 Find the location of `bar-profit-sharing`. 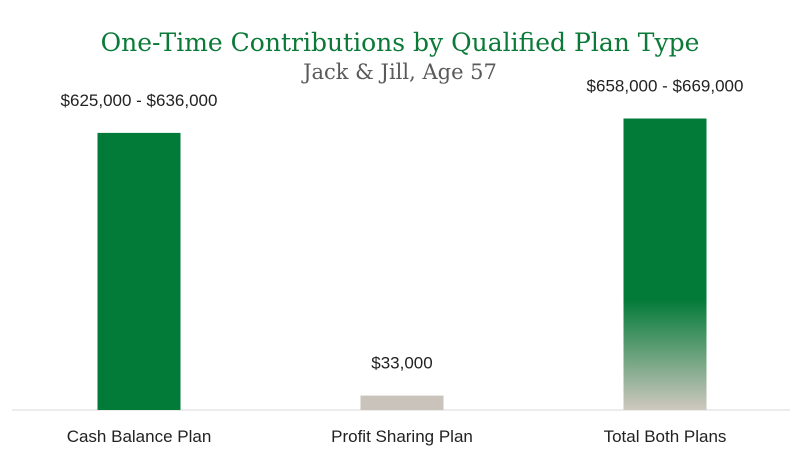

bar-profit-sharing is located at coordinates (402, 402).